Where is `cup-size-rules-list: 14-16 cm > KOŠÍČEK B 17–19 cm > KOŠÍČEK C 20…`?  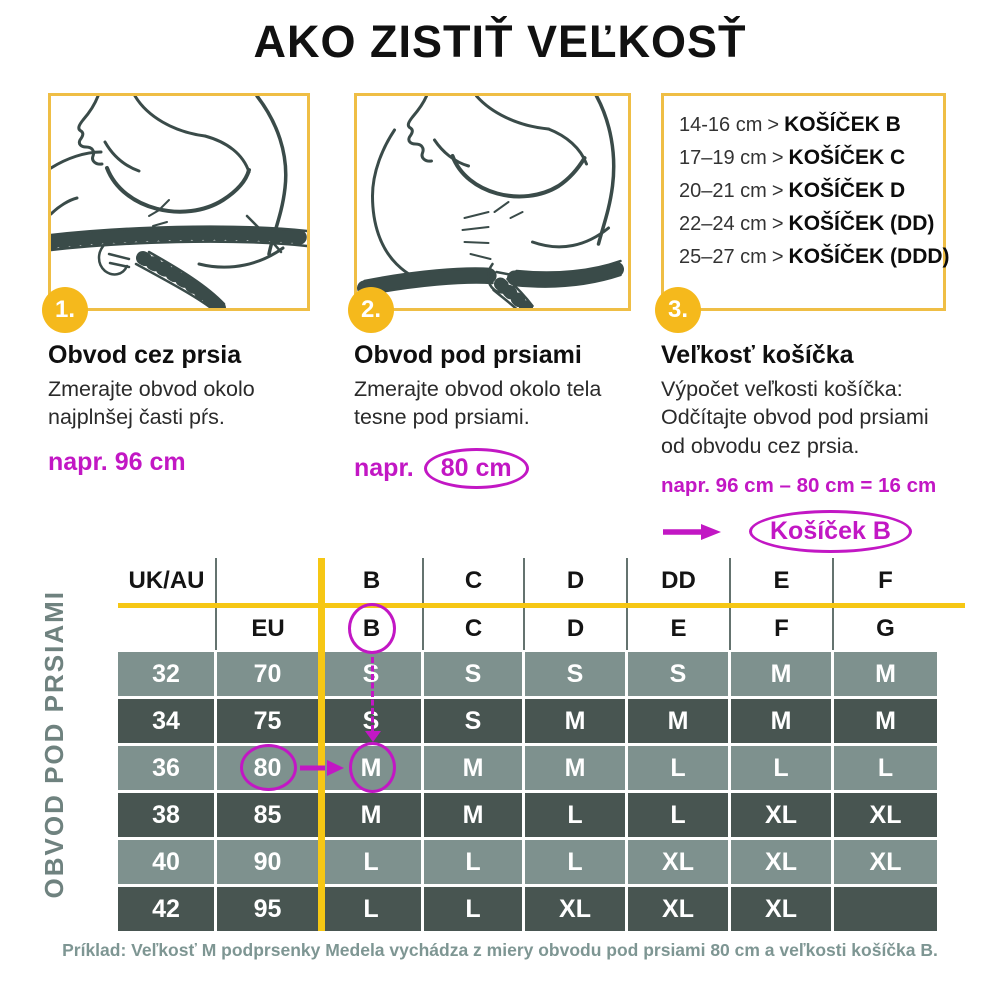
cup-size-rules-list: 14-16 cm > KOŠÍČEK B 17–19 cm > KOŠÍČEK C 20… is located at coordinates (807, 182).